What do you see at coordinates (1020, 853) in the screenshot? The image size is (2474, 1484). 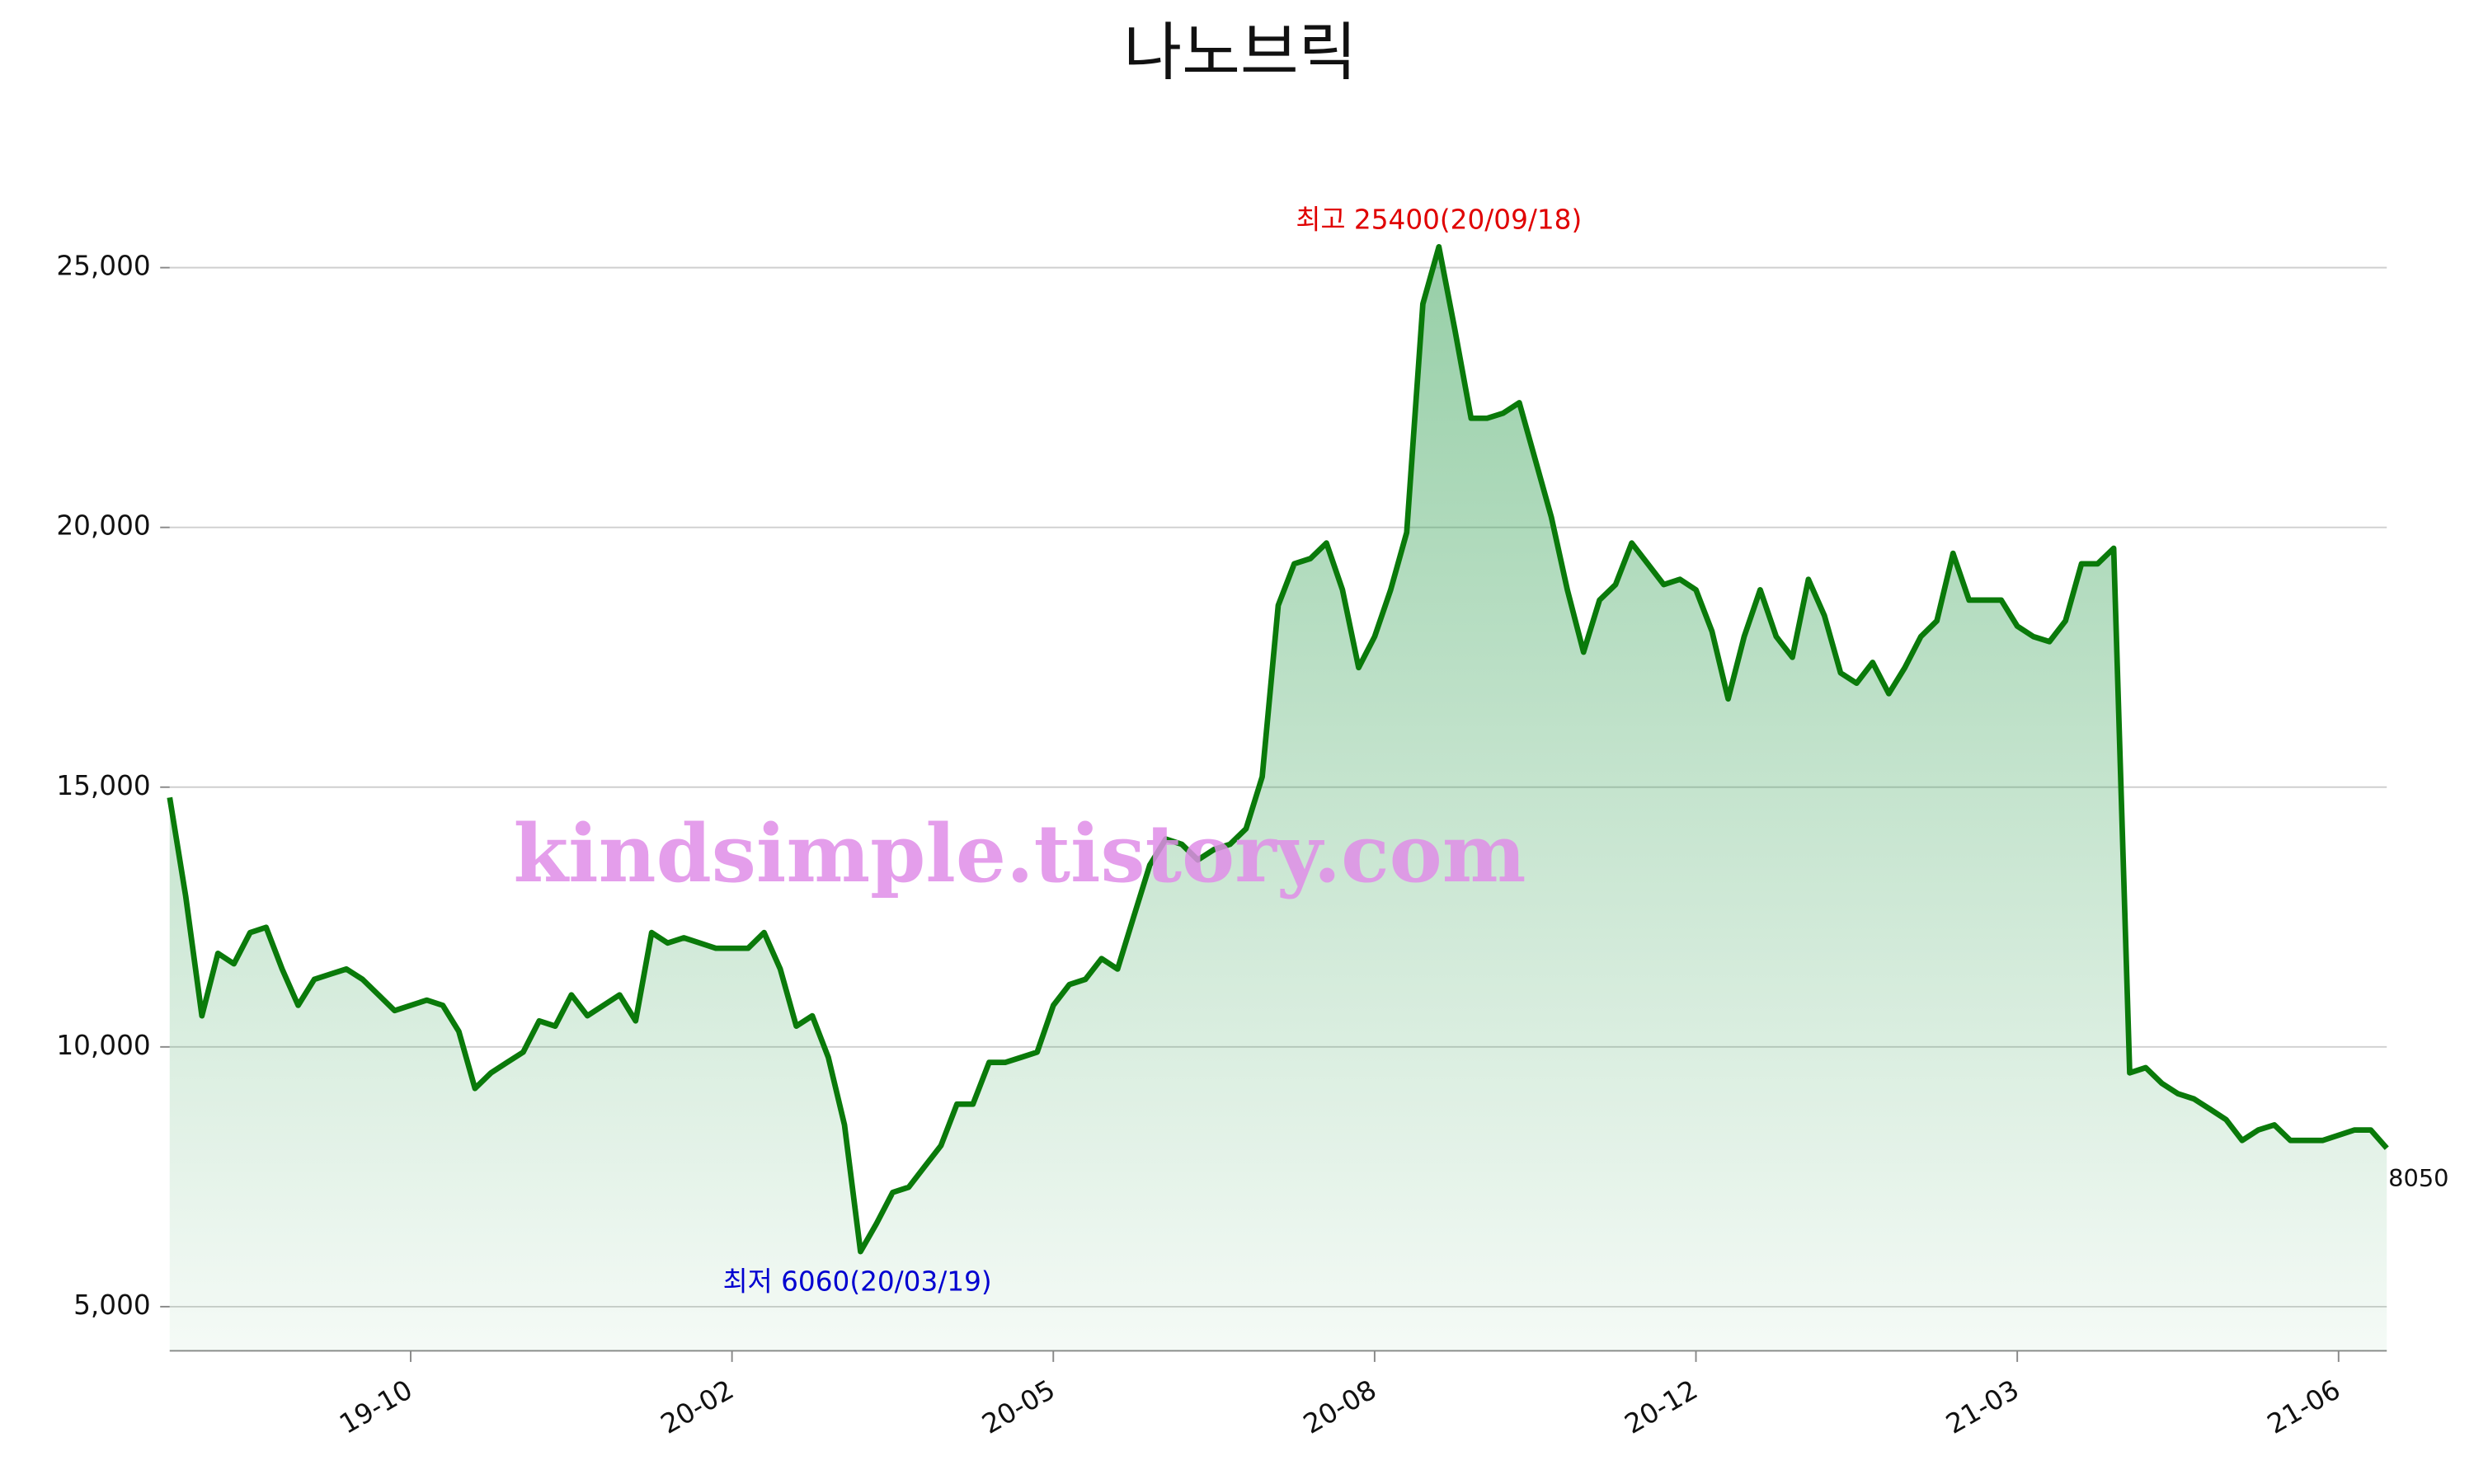 I see `watermark: kindsimple.tistory.com` at bounding box center [1020, 853].